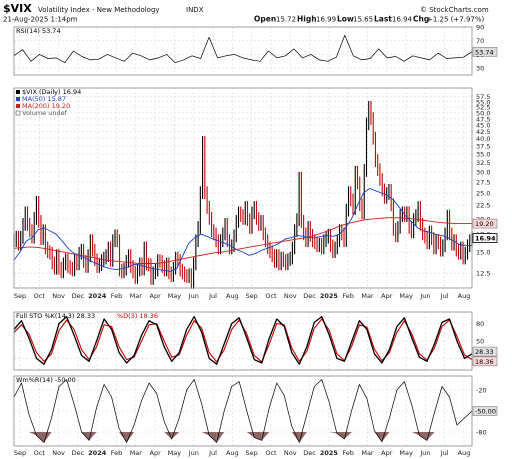 This screenshot has height=459, width=512. I want to click on price-tick-label: 35.0, so click(483, 155).